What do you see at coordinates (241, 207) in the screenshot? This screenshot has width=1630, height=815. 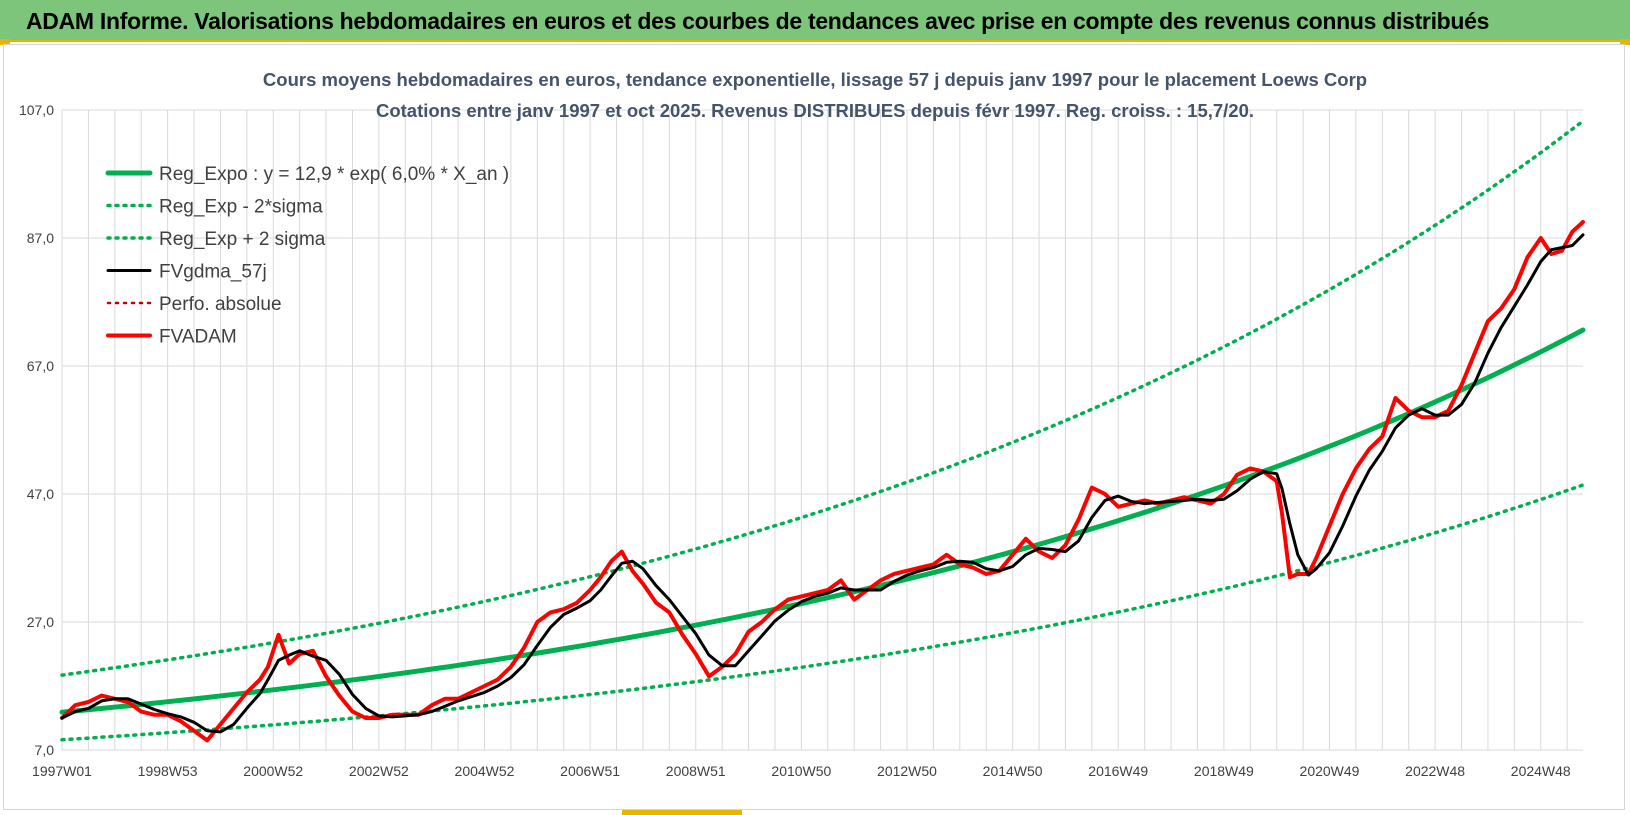 I see `legend-label: Reg_Exp - 2*sigma` at bounding box center [241, 207].